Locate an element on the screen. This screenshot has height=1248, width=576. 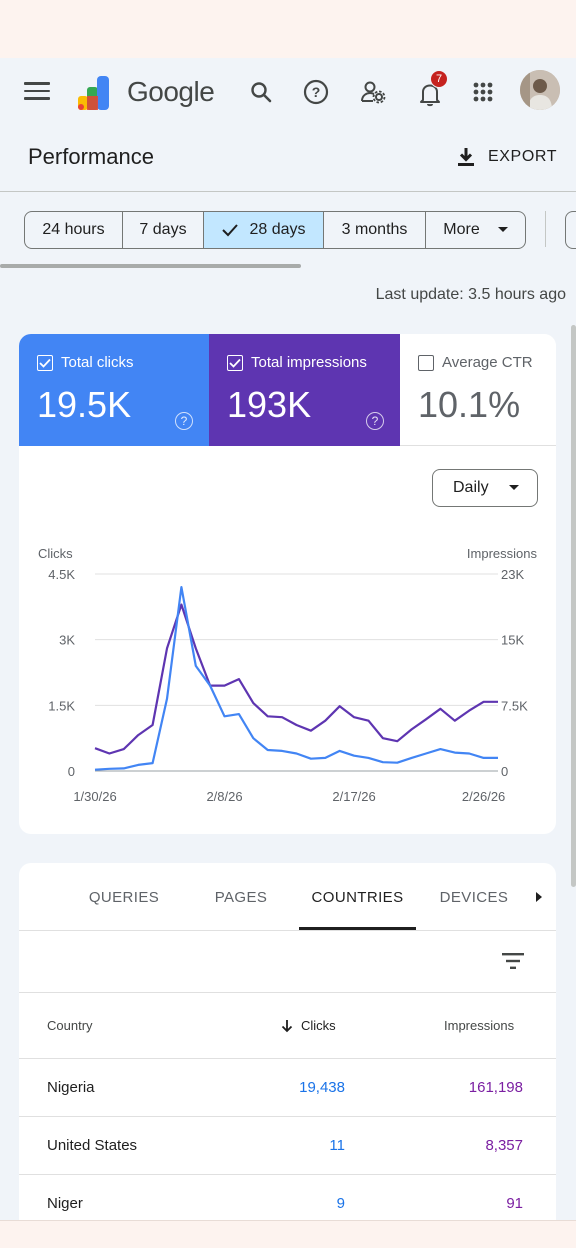
left-axis-title: Clicks is located at coordinates (55, 553).